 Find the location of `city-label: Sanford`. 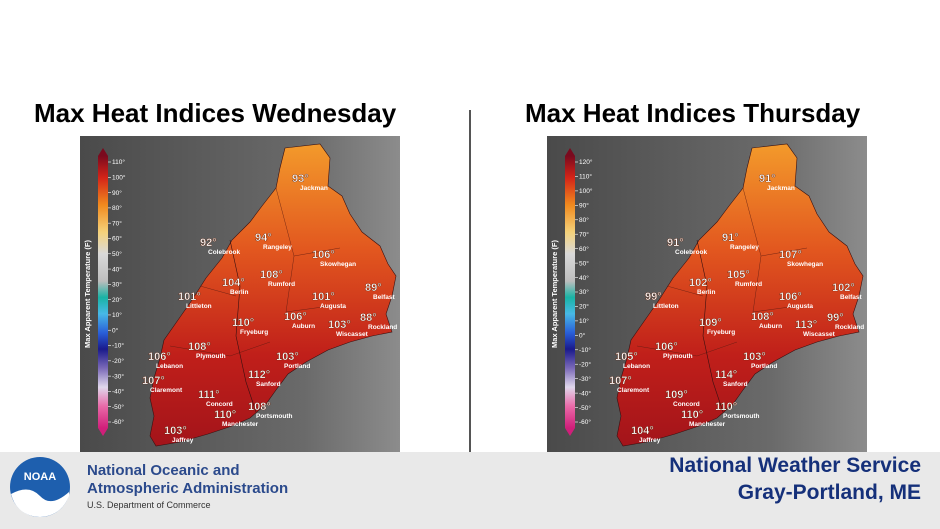

city-label: Sanford is located at coordinates (735, 384).